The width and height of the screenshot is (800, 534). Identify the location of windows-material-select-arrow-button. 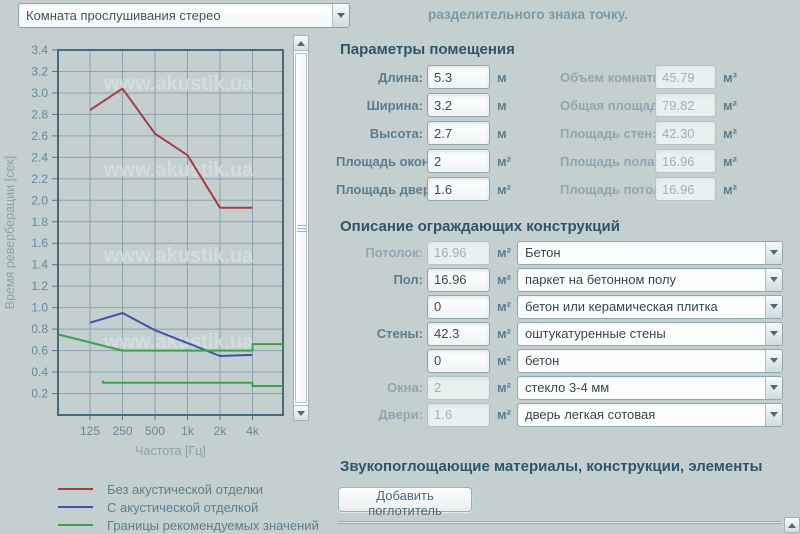
(773, 387).